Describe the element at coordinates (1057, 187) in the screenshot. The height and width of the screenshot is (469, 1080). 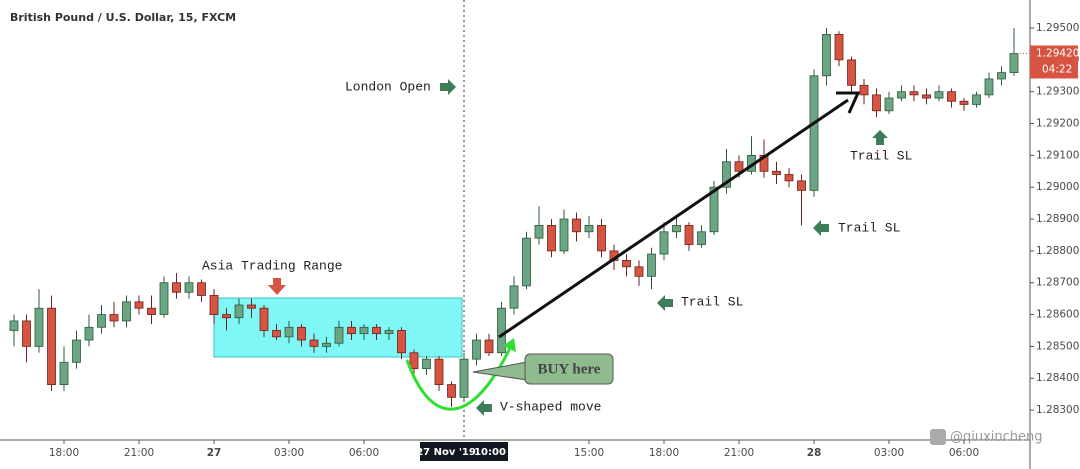
I see `y-tick-label: 1.29000` at that location.